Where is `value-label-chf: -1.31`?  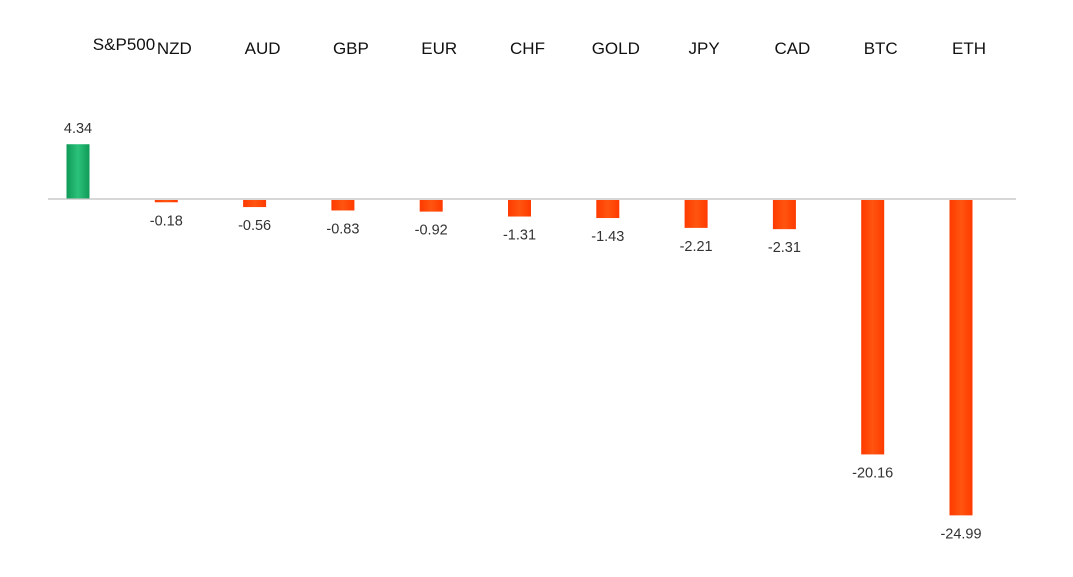 value-label-chf: -1.31 is located at coordinates (519, 236).